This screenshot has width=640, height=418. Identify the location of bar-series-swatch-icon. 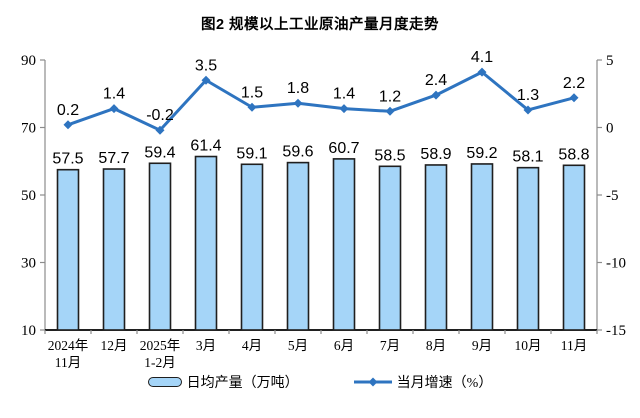
(164, 382).